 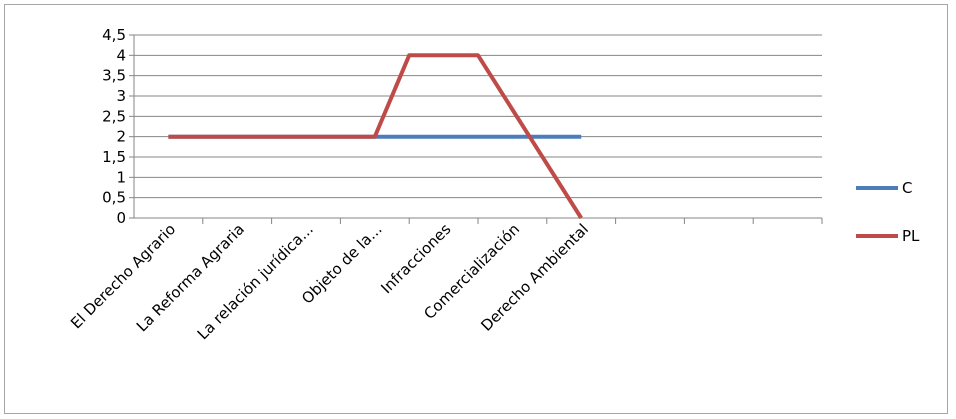 I want to click on legend: C PL, so click(x=888, y=212).